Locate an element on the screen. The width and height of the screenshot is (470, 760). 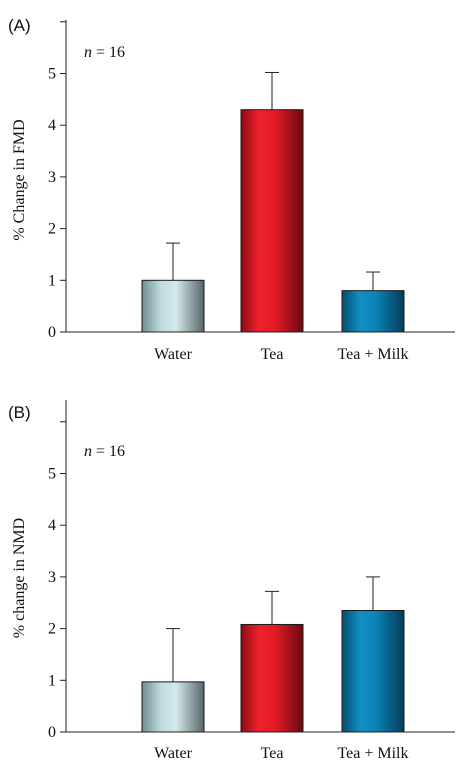
y-tick-label-5-a: 5 is located at coordinates (52, 74).